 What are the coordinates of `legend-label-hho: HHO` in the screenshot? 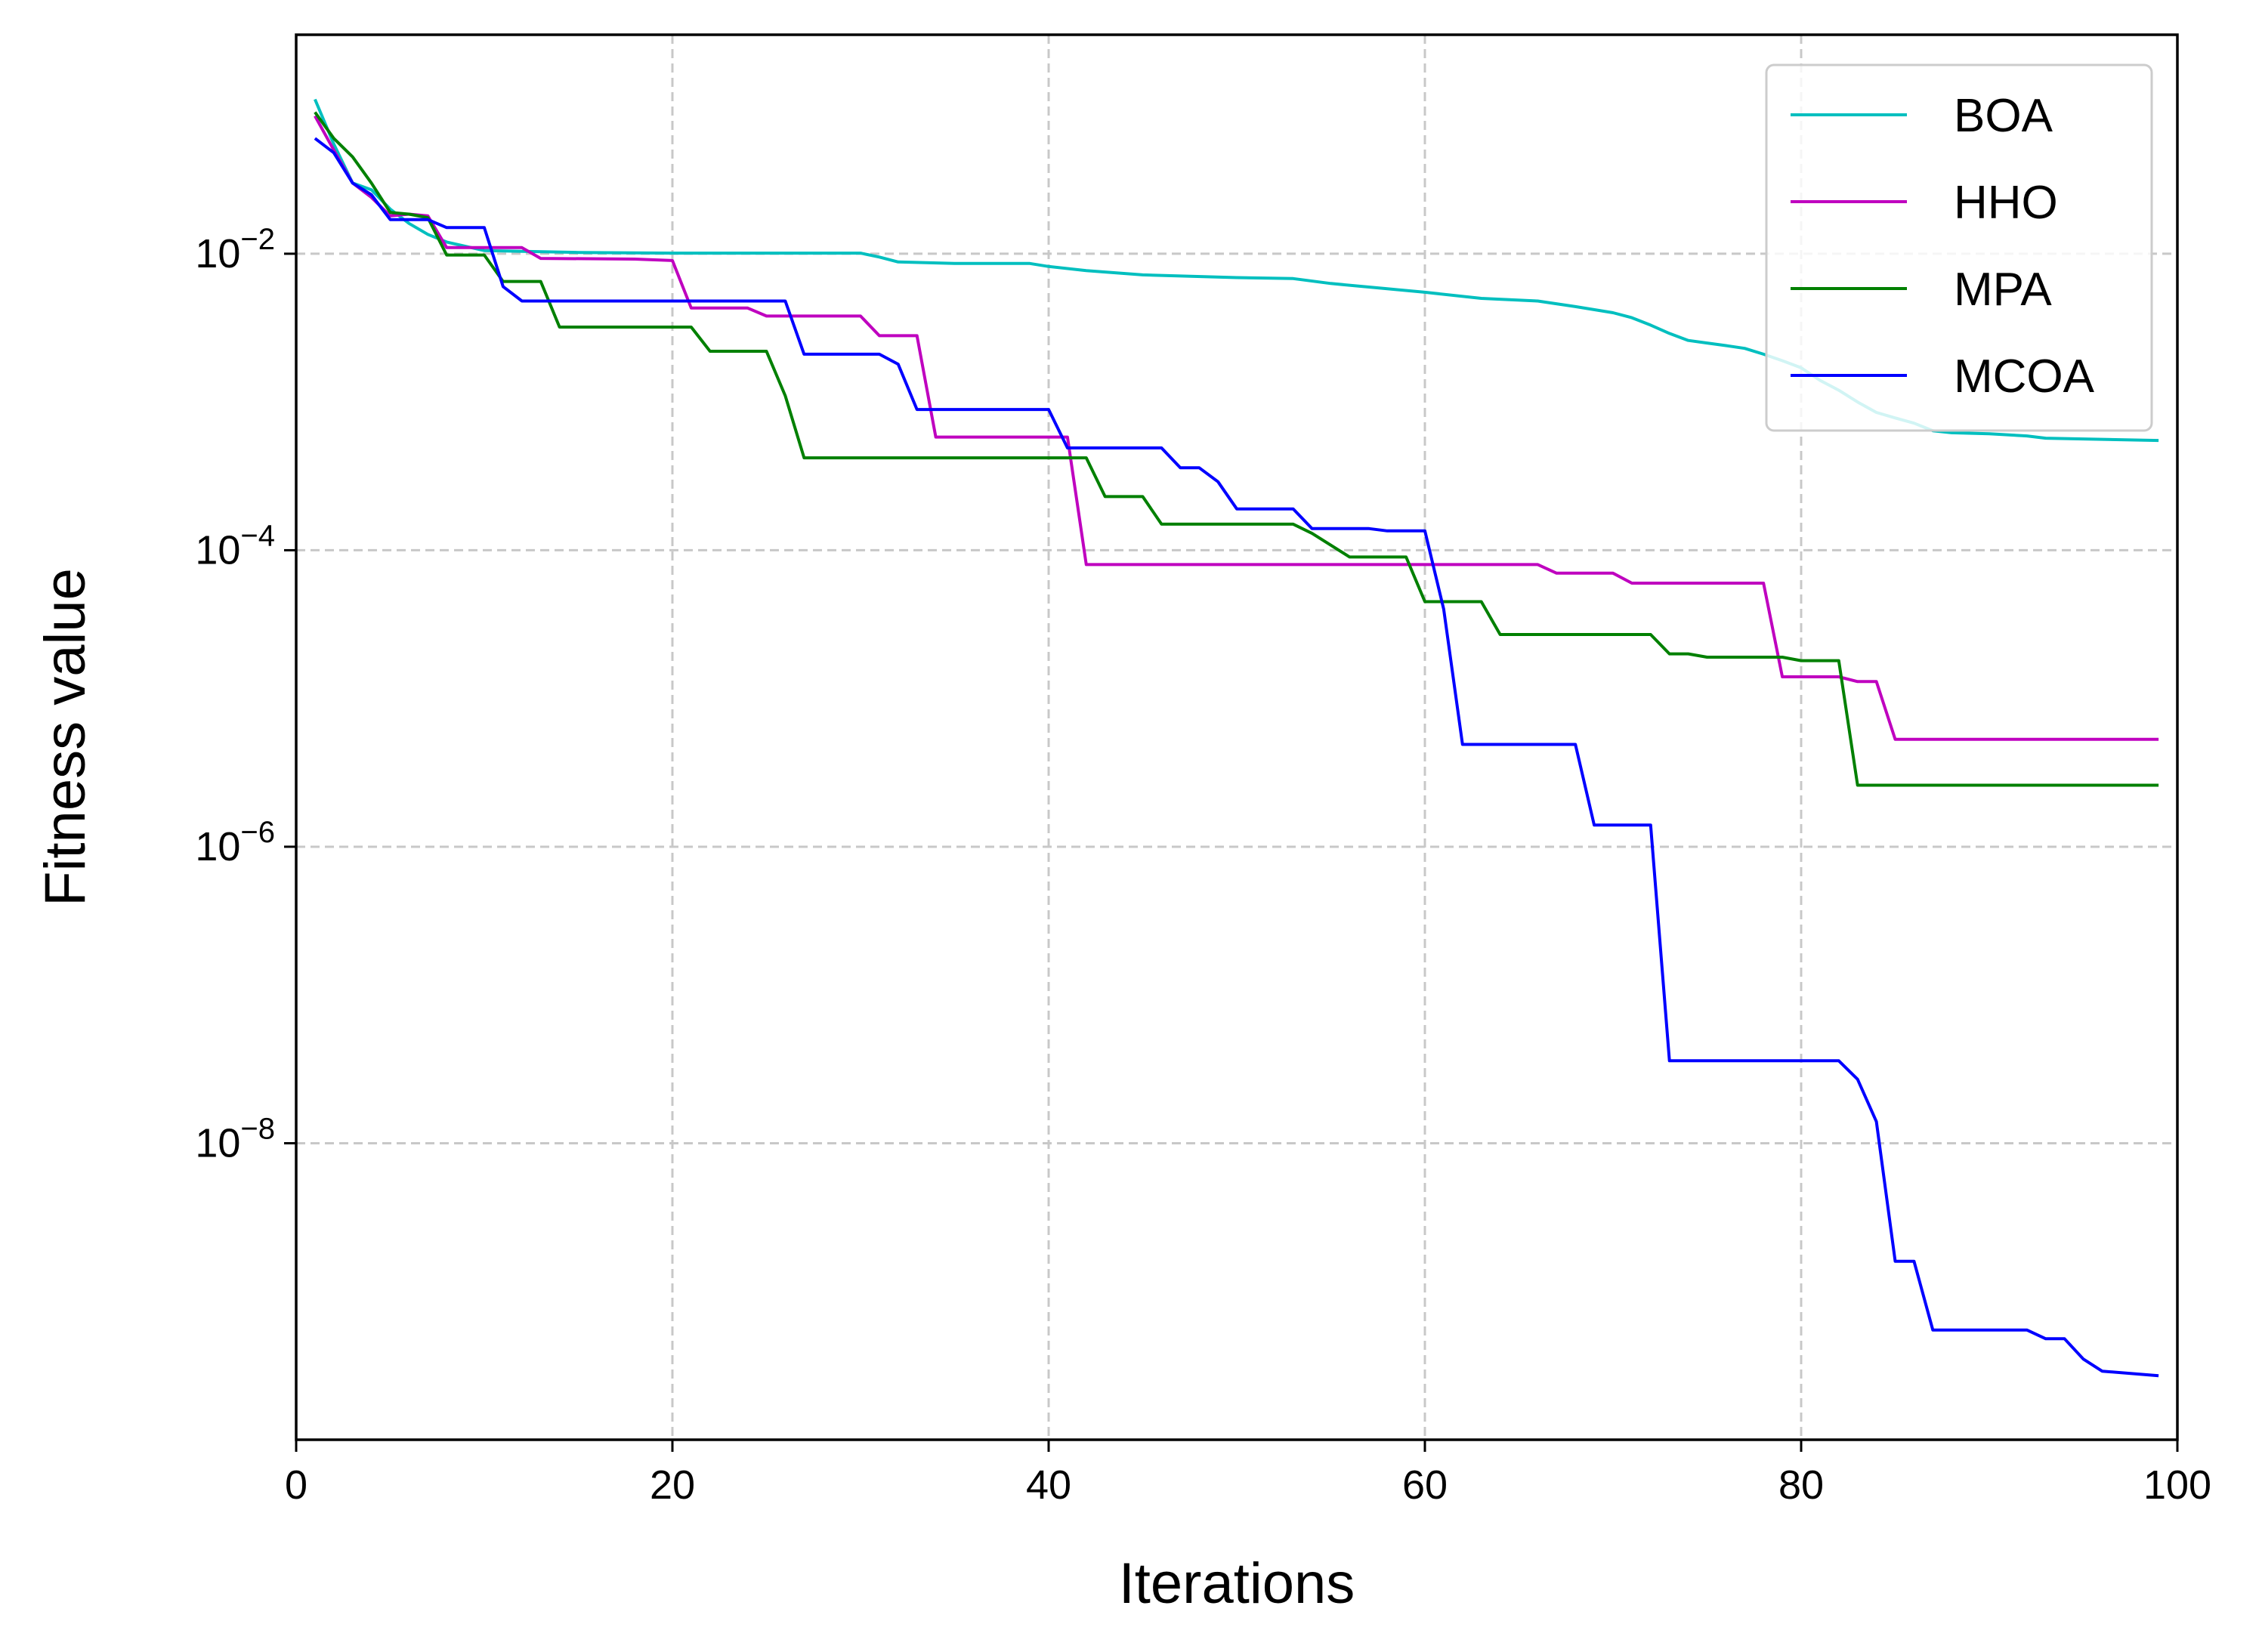 It's located at (2006, 203).